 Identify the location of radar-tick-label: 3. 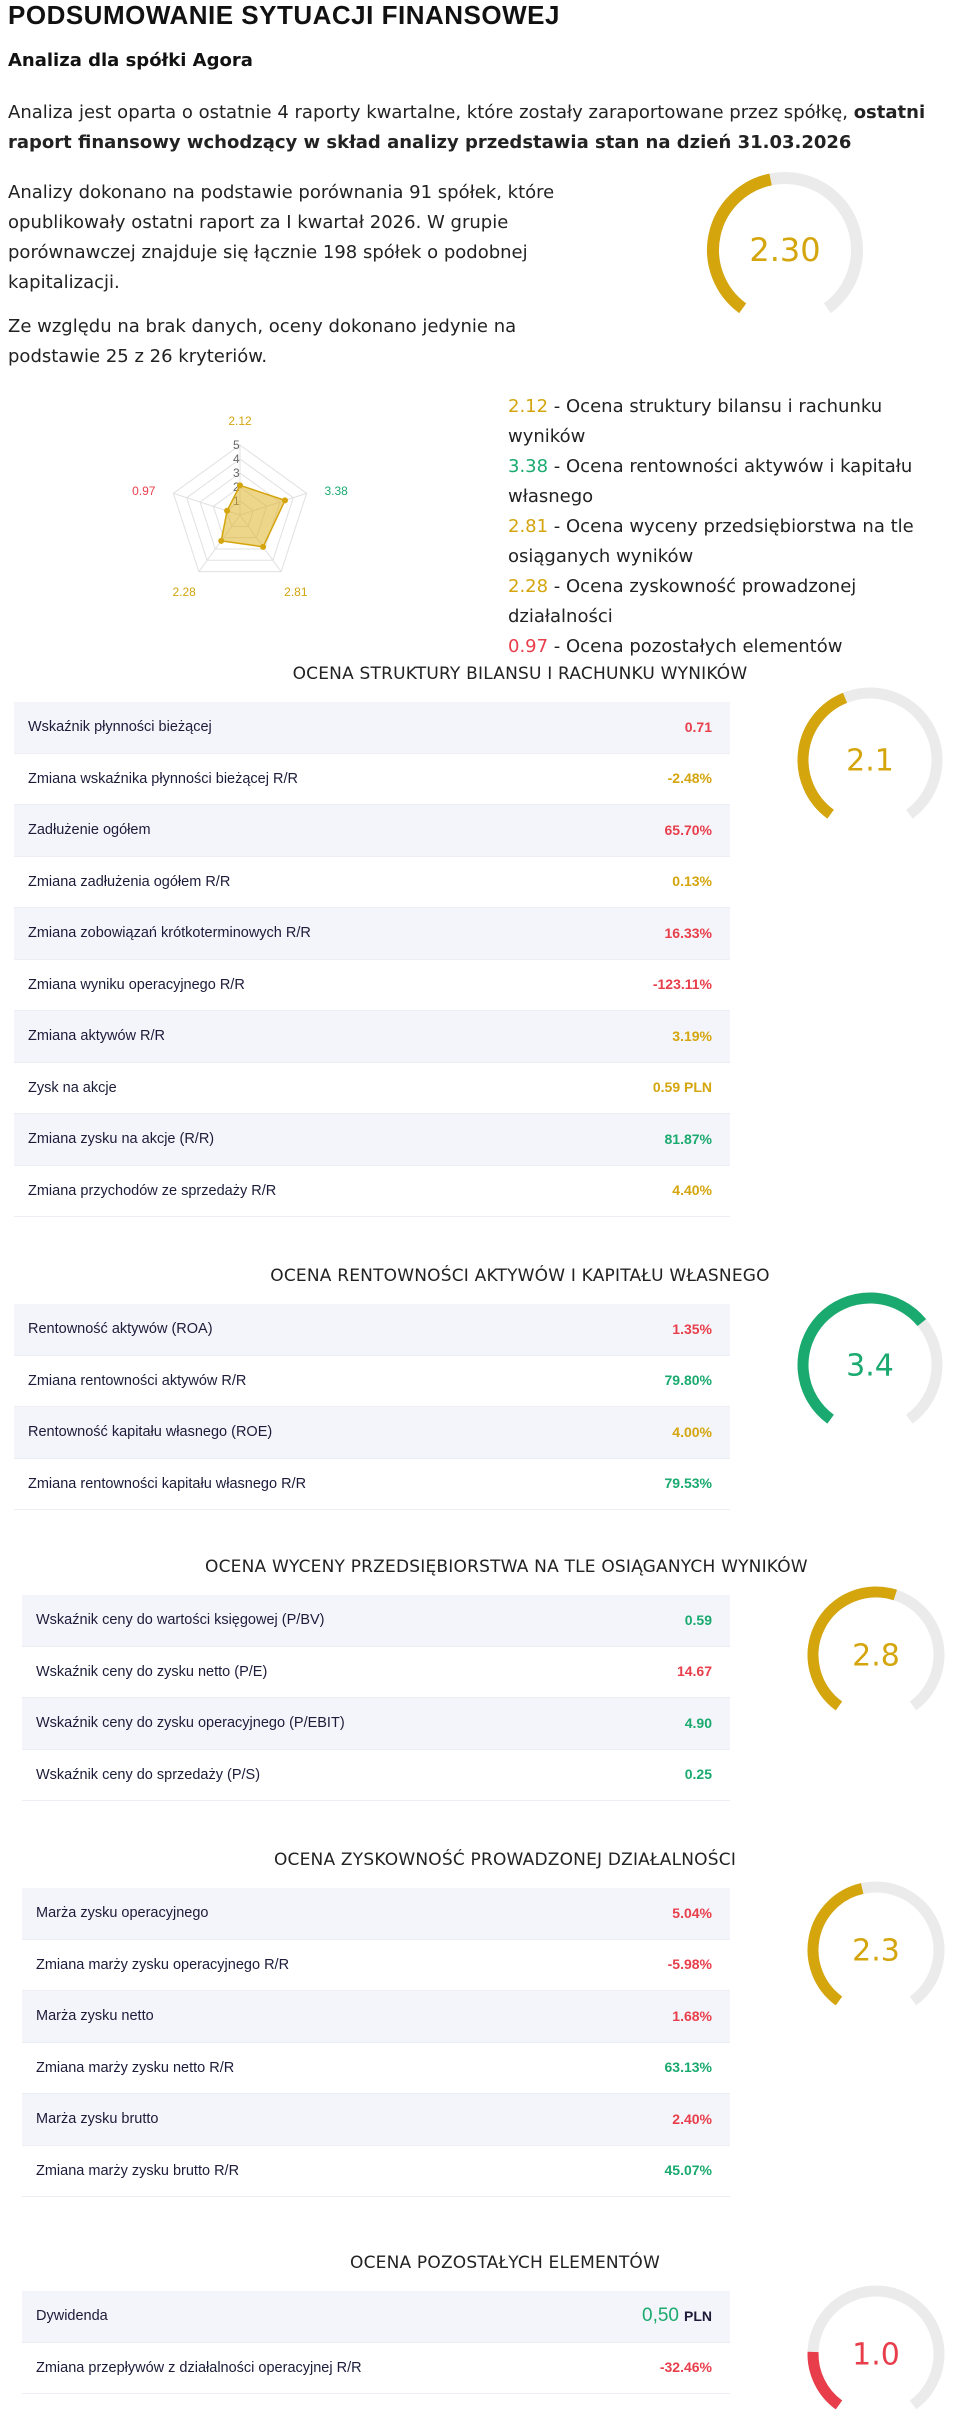
(236, 473).